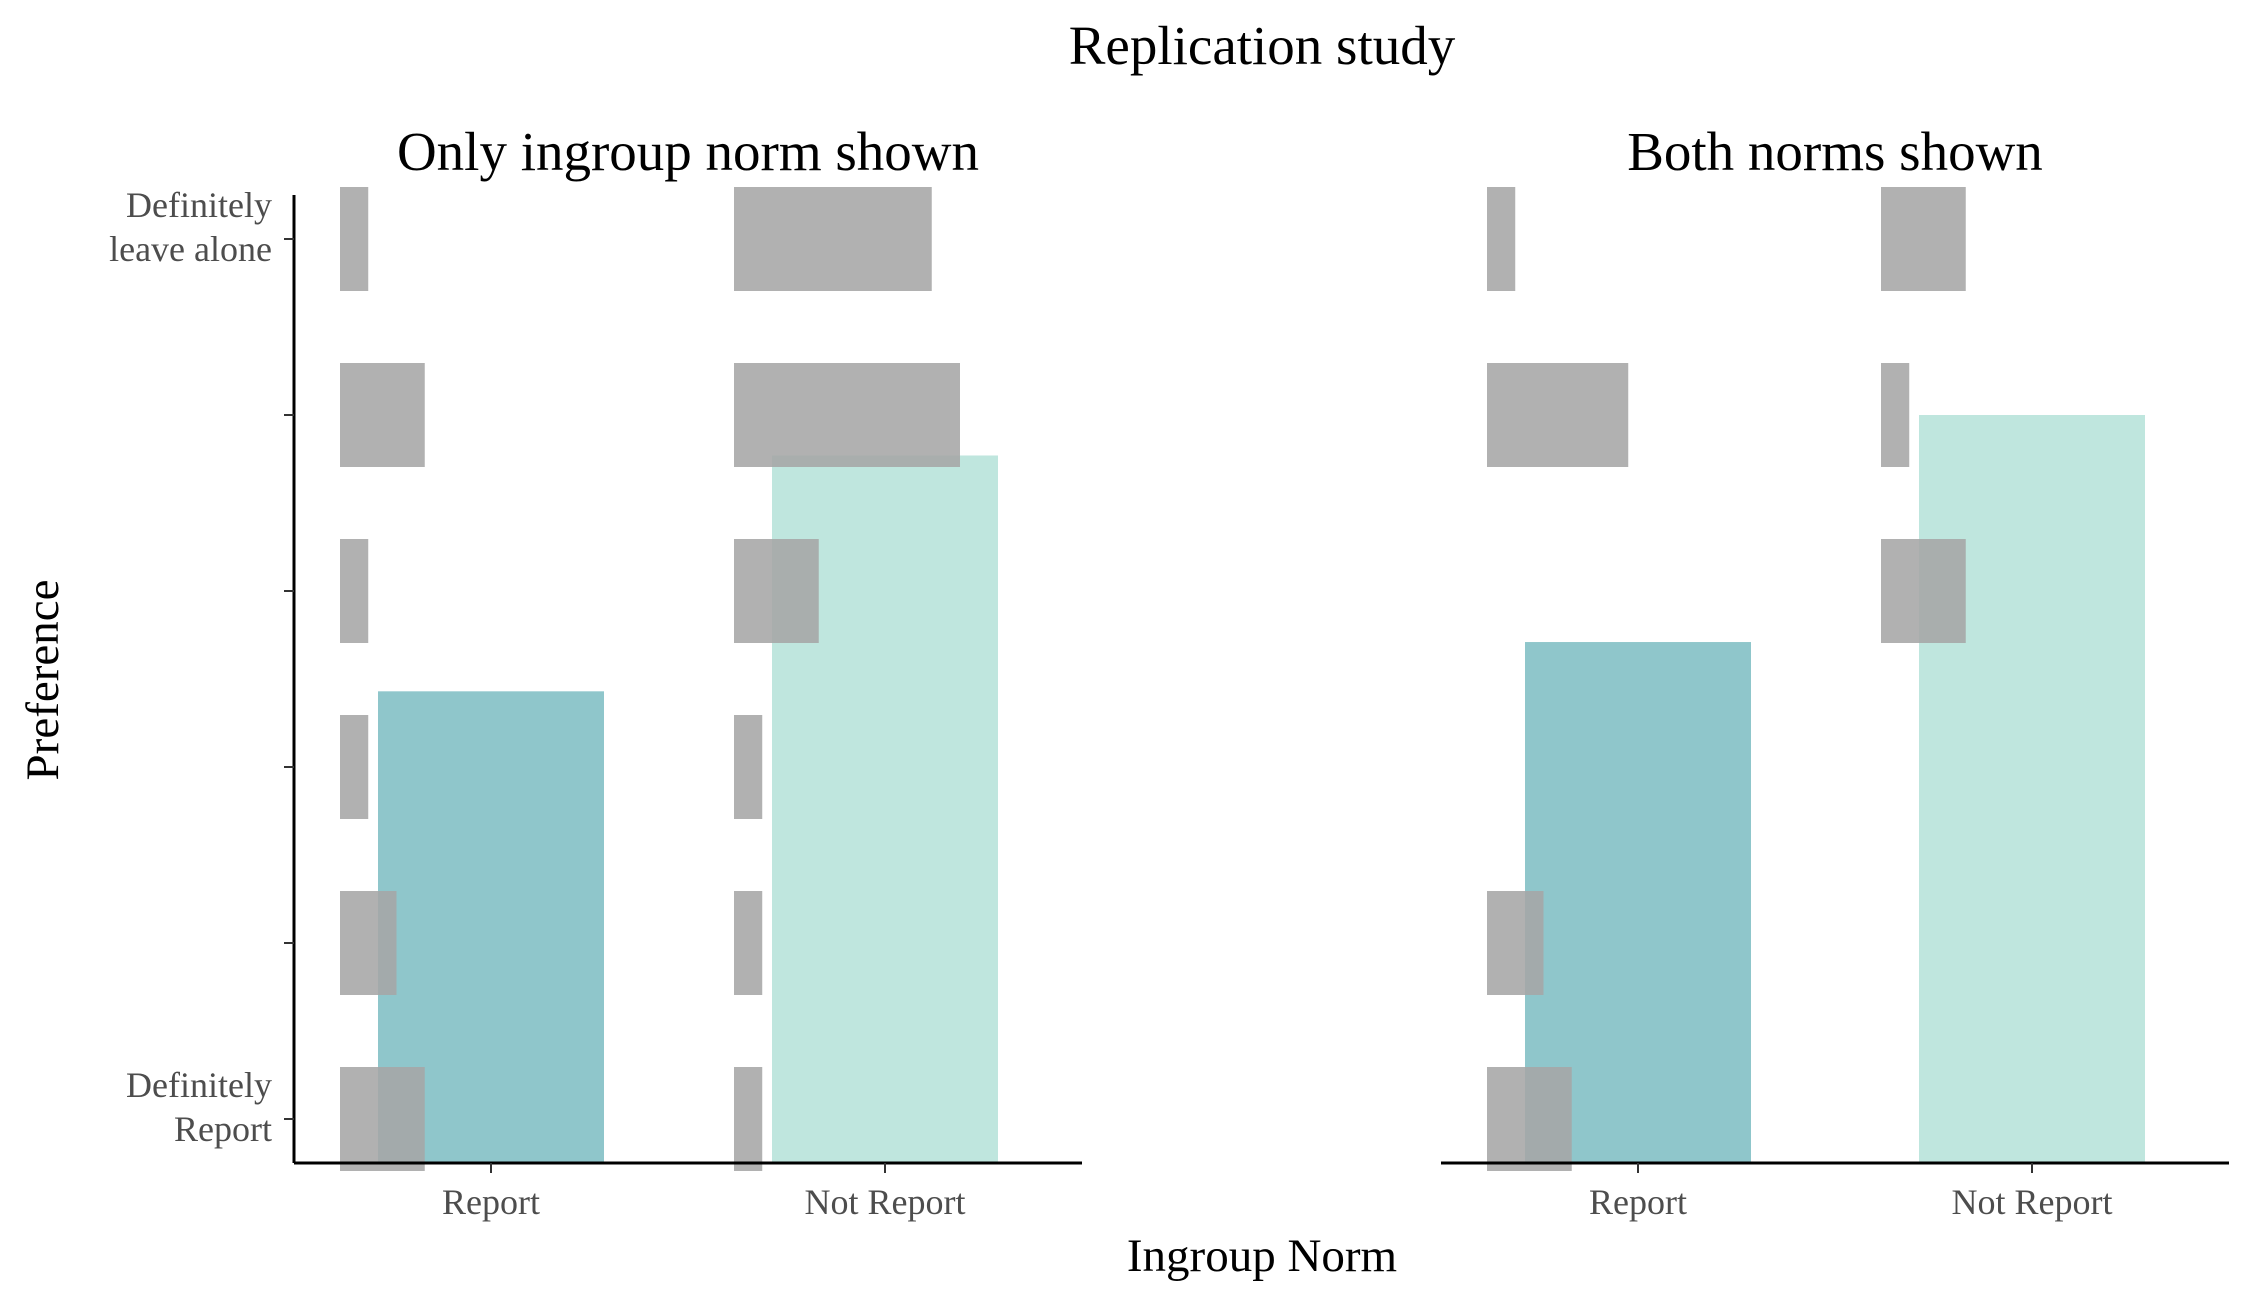  What do you see at coordinates (1262, 45) in the screenshot?
I see `chart-title: Replication study` at bounding box center [1262, 45].